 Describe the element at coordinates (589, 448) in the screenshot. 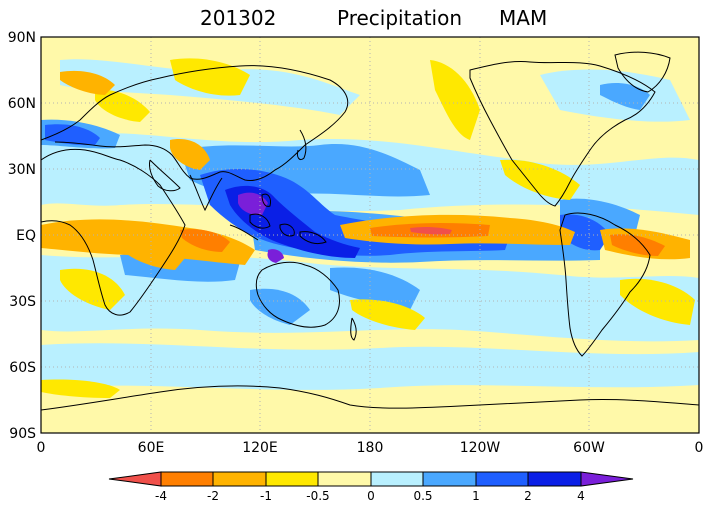

I see `lon-tick-label: 60W` at that location.